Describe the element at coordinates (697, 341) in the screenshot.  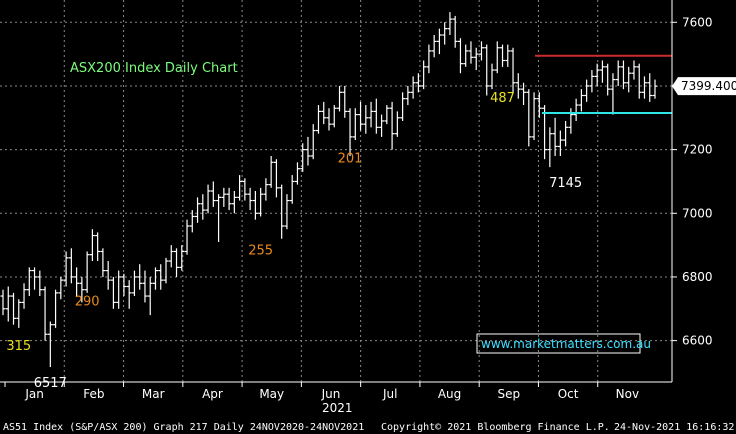
I see `y-tick-label: 6600` at that location.